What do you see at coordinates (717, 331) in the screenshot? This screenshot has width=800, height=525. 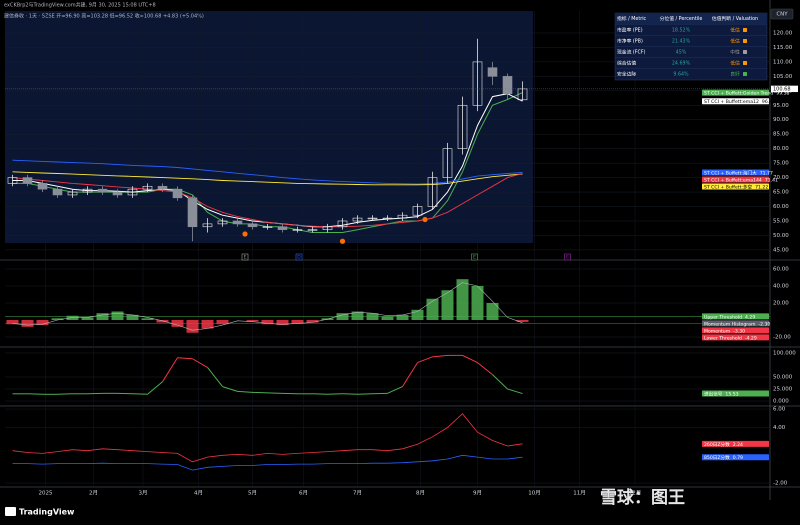 I see `legend-name: Momentum` at bounding box center [717, 331].